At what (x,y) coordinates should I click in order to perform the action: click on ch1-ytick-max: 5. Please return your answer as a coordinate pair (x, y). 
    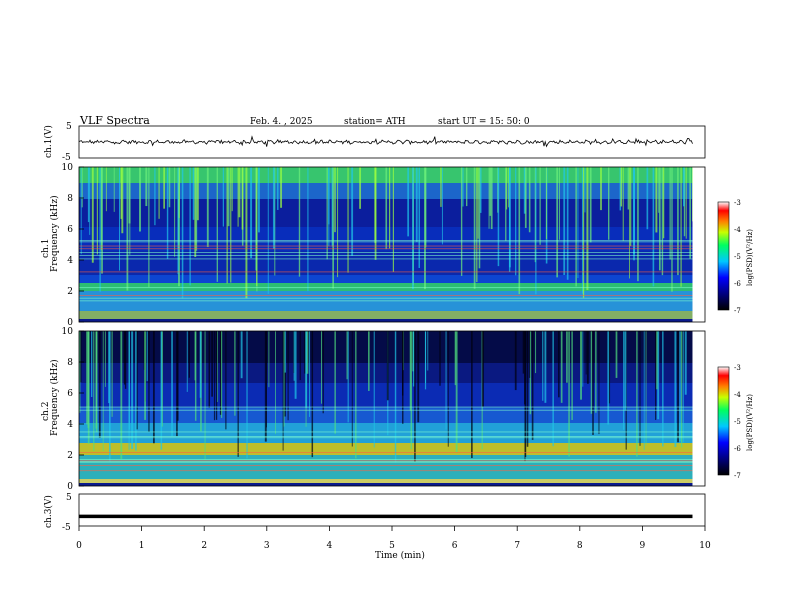
    Looking at the image, I should click on (69, 127).